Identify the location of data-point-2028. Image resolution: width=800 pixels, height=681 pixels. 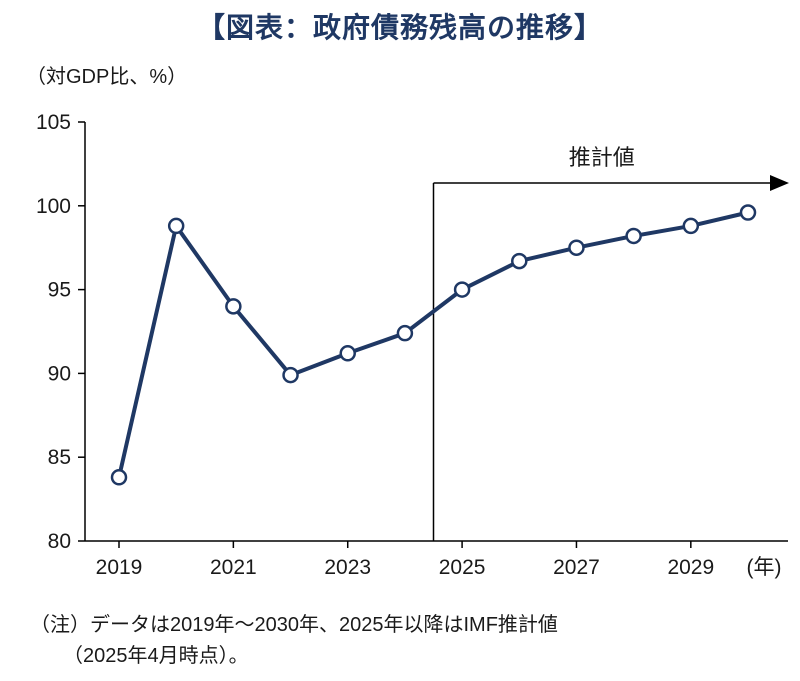
(633, 236).